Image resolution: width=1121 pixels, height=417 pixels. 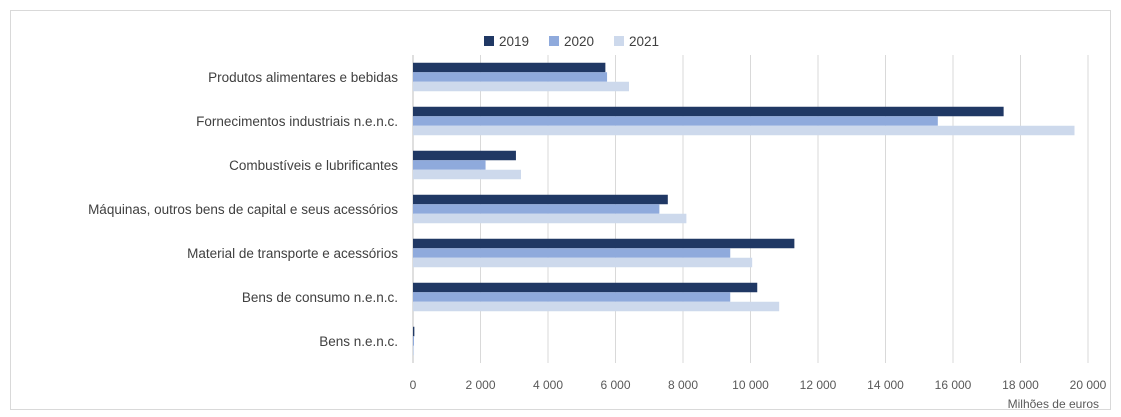 I want to click on x-tick-label: 4 000, so click(x=548, y=385).